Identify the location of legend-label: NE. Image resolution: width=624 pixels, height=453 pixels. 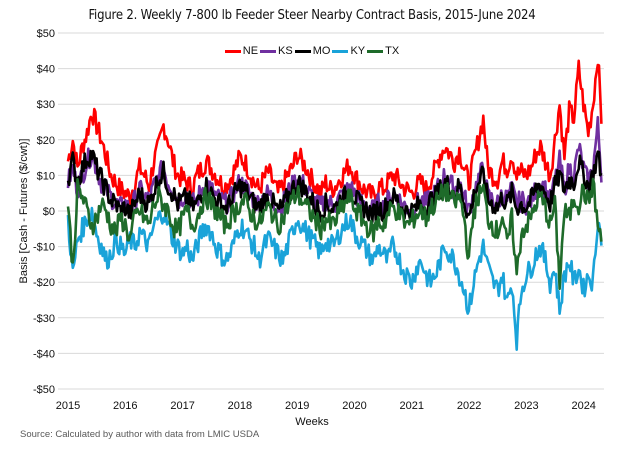
(250, 51).